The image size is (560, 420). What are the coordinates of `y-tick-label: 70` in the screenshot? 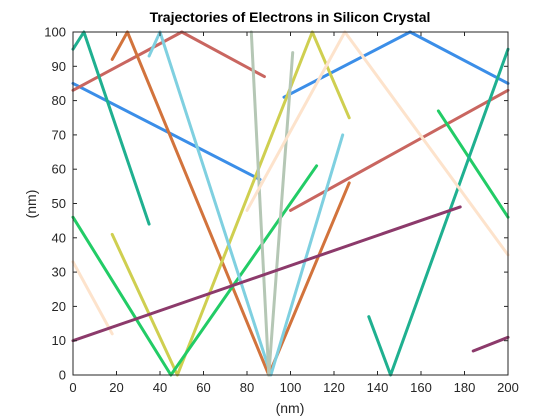 It's located at (59, 134).